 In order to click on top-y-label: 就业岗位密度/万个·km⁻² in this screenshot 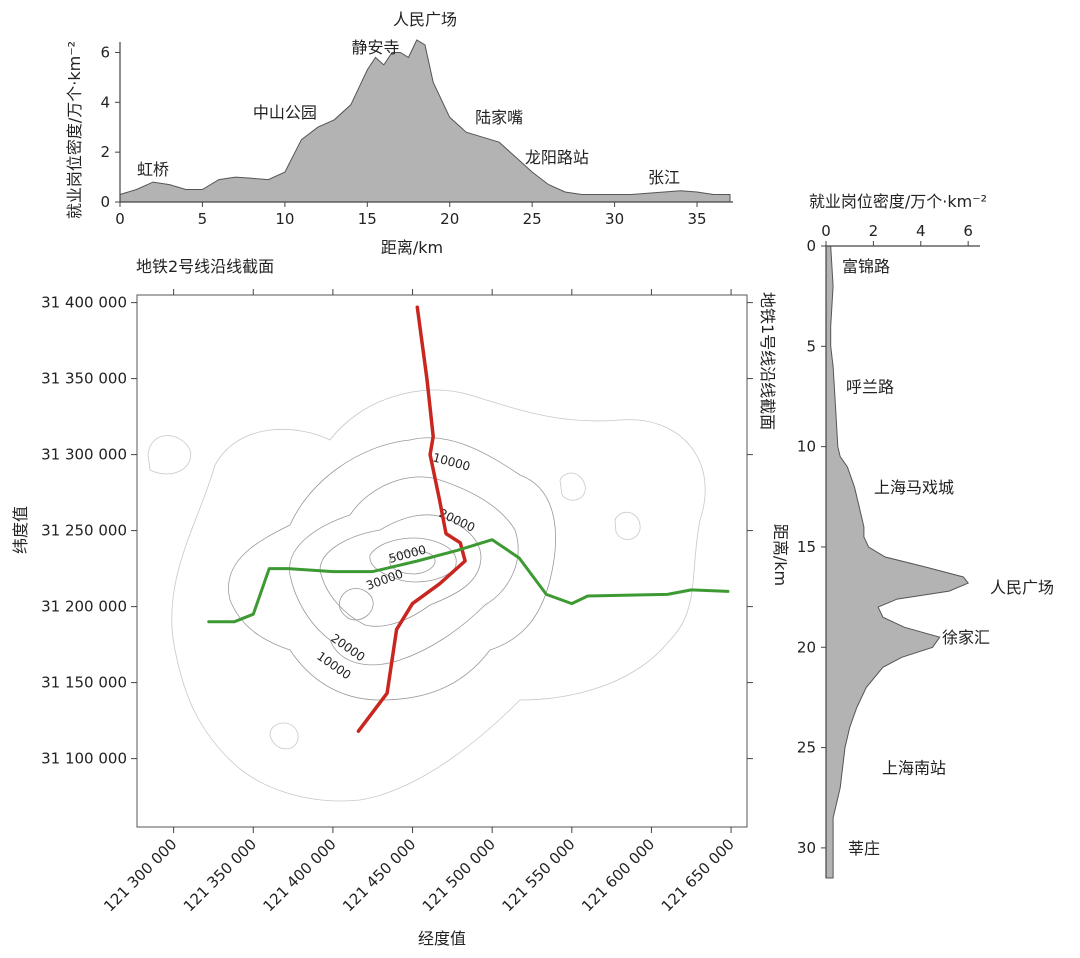, I will do `click(74, 130)`.